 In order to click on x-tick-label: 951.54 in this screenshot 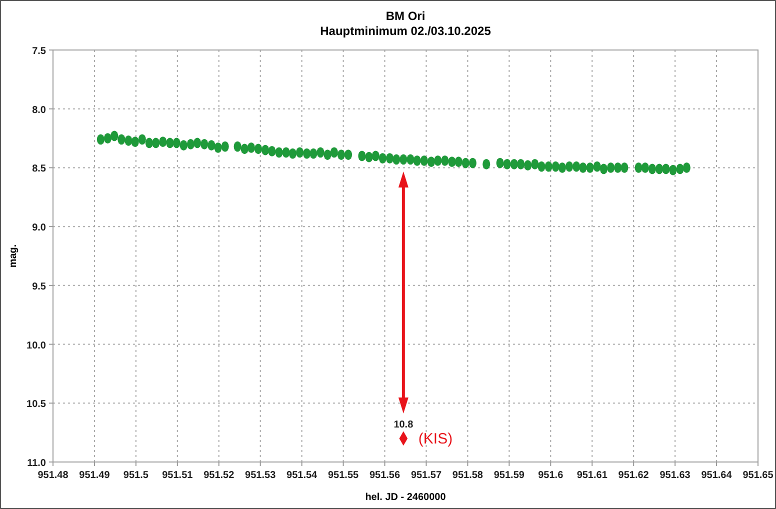, I will do `click(302, 475)`.